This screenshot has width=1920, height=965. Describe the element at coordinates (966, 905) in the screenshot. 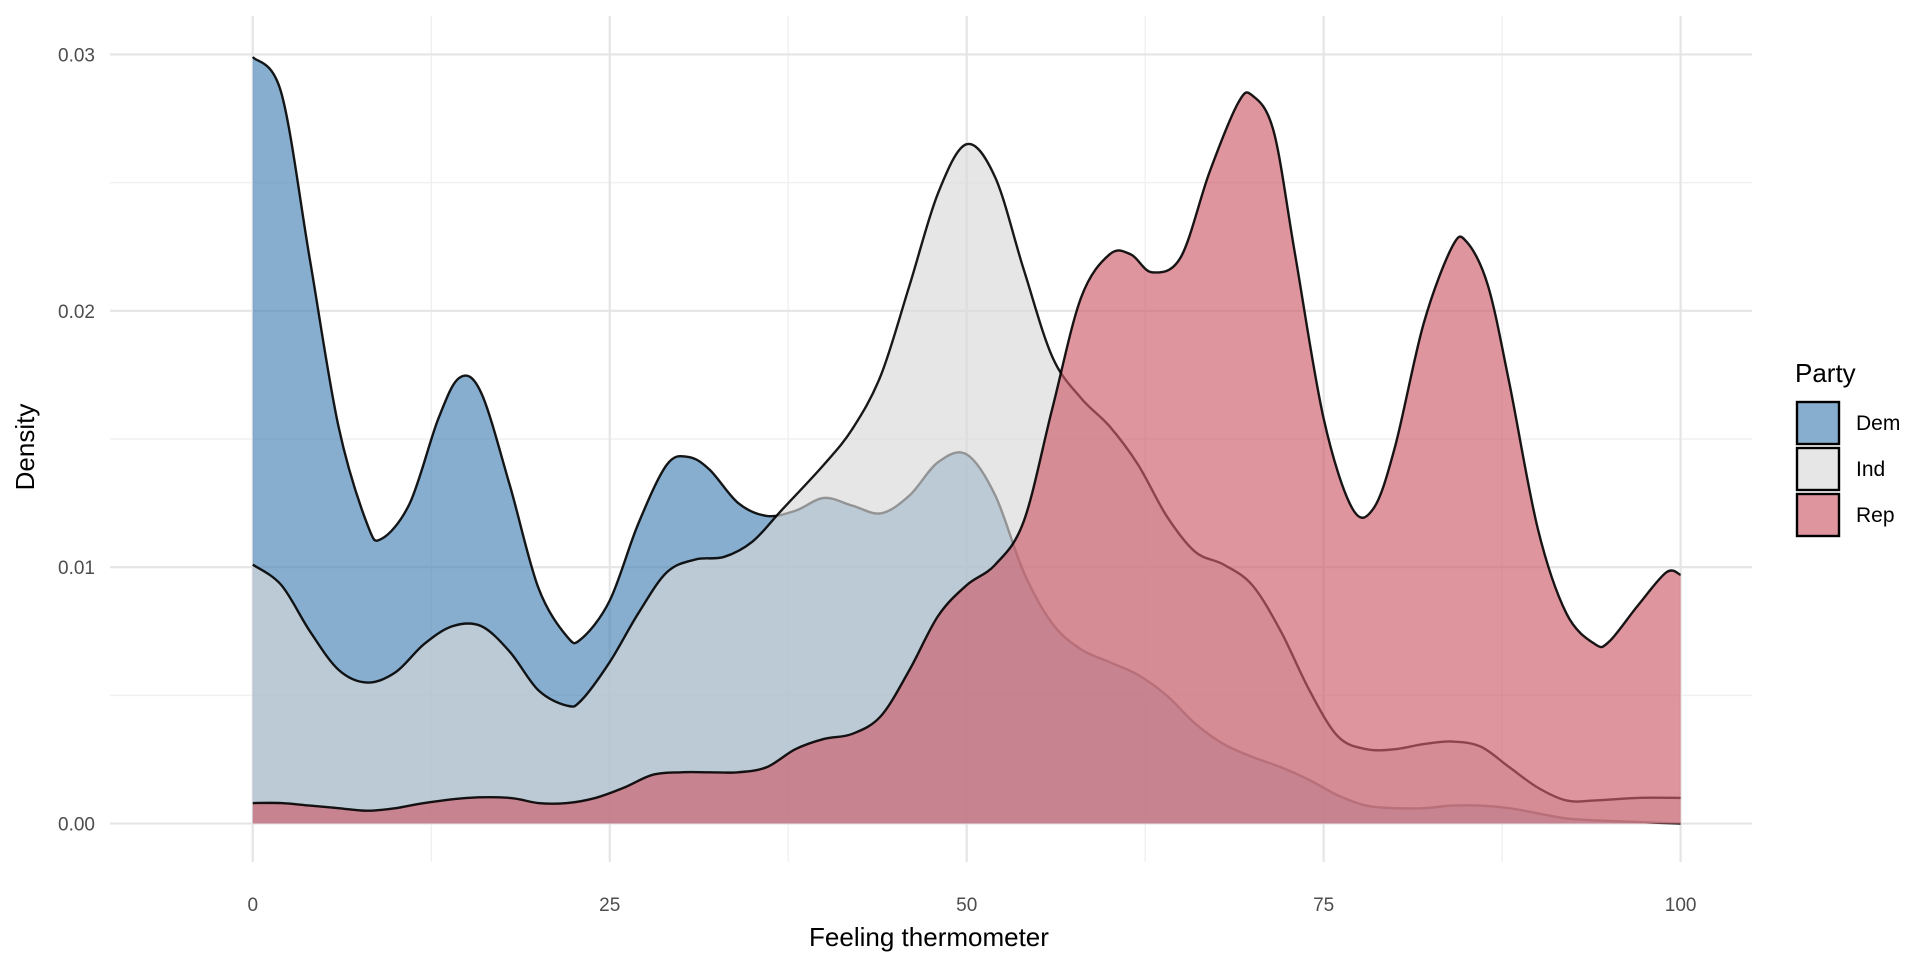

I see `x-tick-label: 50` at that location.